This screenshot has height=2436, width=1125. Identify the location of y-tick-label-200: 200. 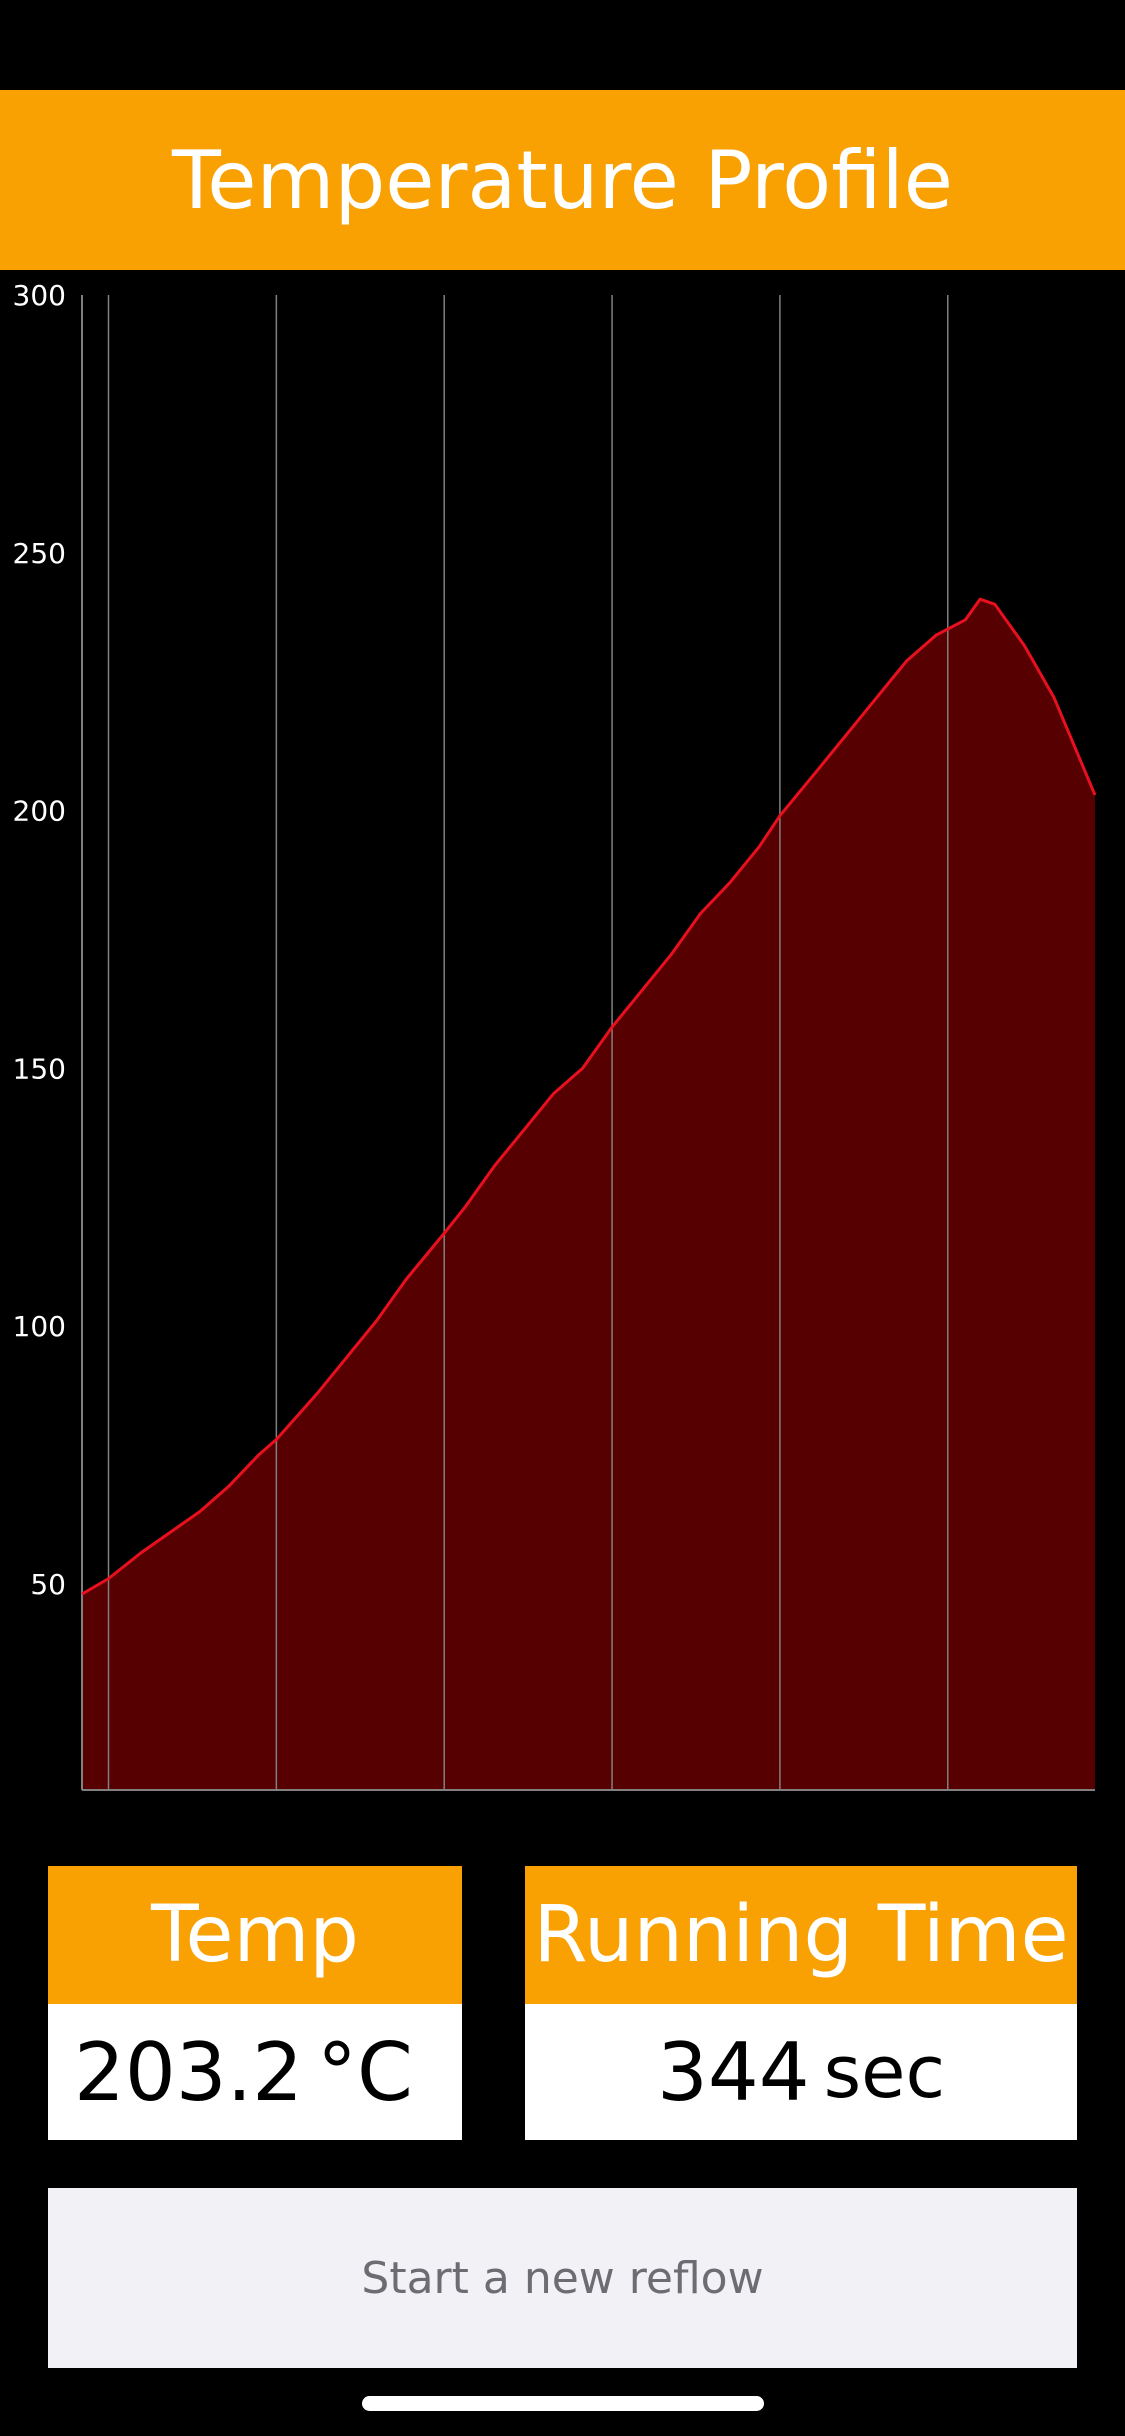
(39, 811).